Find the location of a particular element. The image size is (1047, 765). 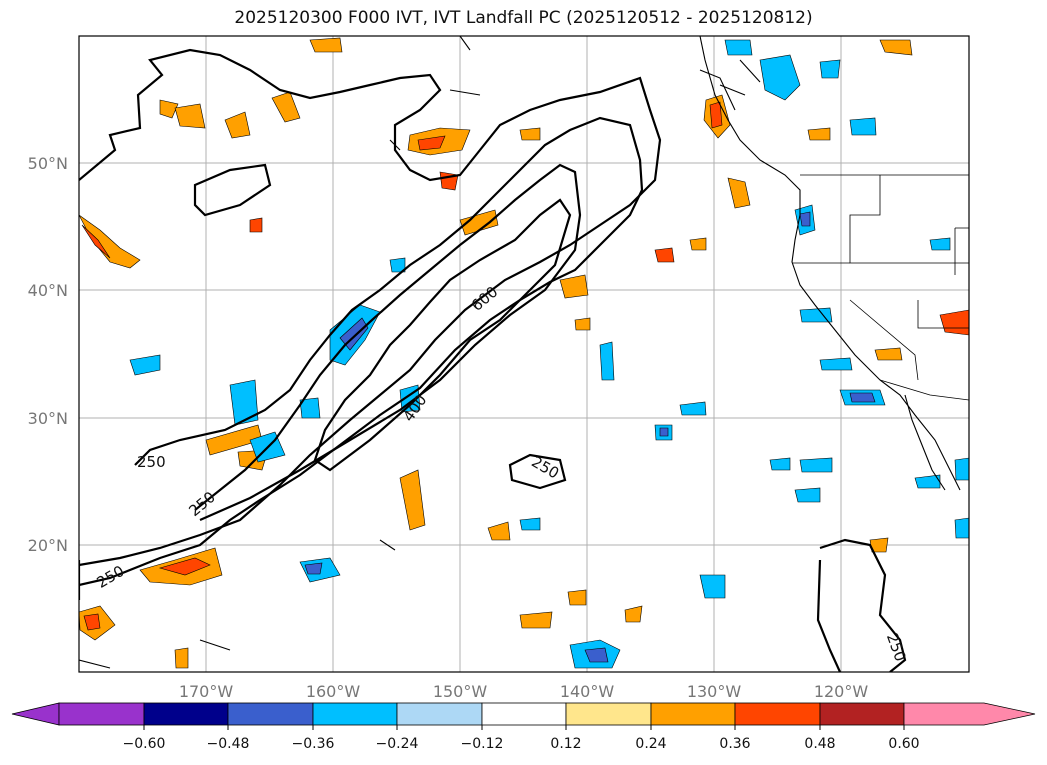

colorbar-tick-label: −0.24 is located at coordinates (397, 744).